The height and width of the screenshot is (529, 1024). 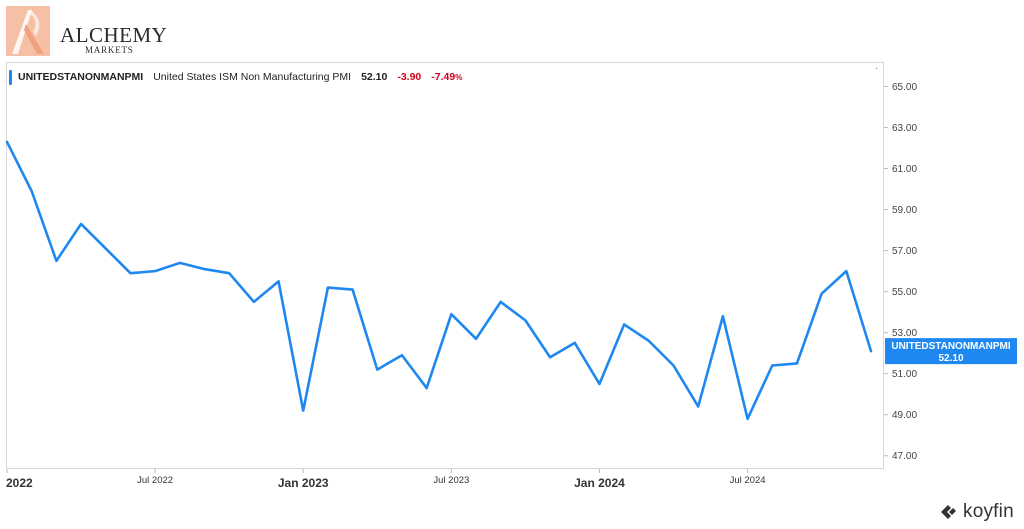 I want to click on koyfin-logo-icon, so click(x=948, y=512).